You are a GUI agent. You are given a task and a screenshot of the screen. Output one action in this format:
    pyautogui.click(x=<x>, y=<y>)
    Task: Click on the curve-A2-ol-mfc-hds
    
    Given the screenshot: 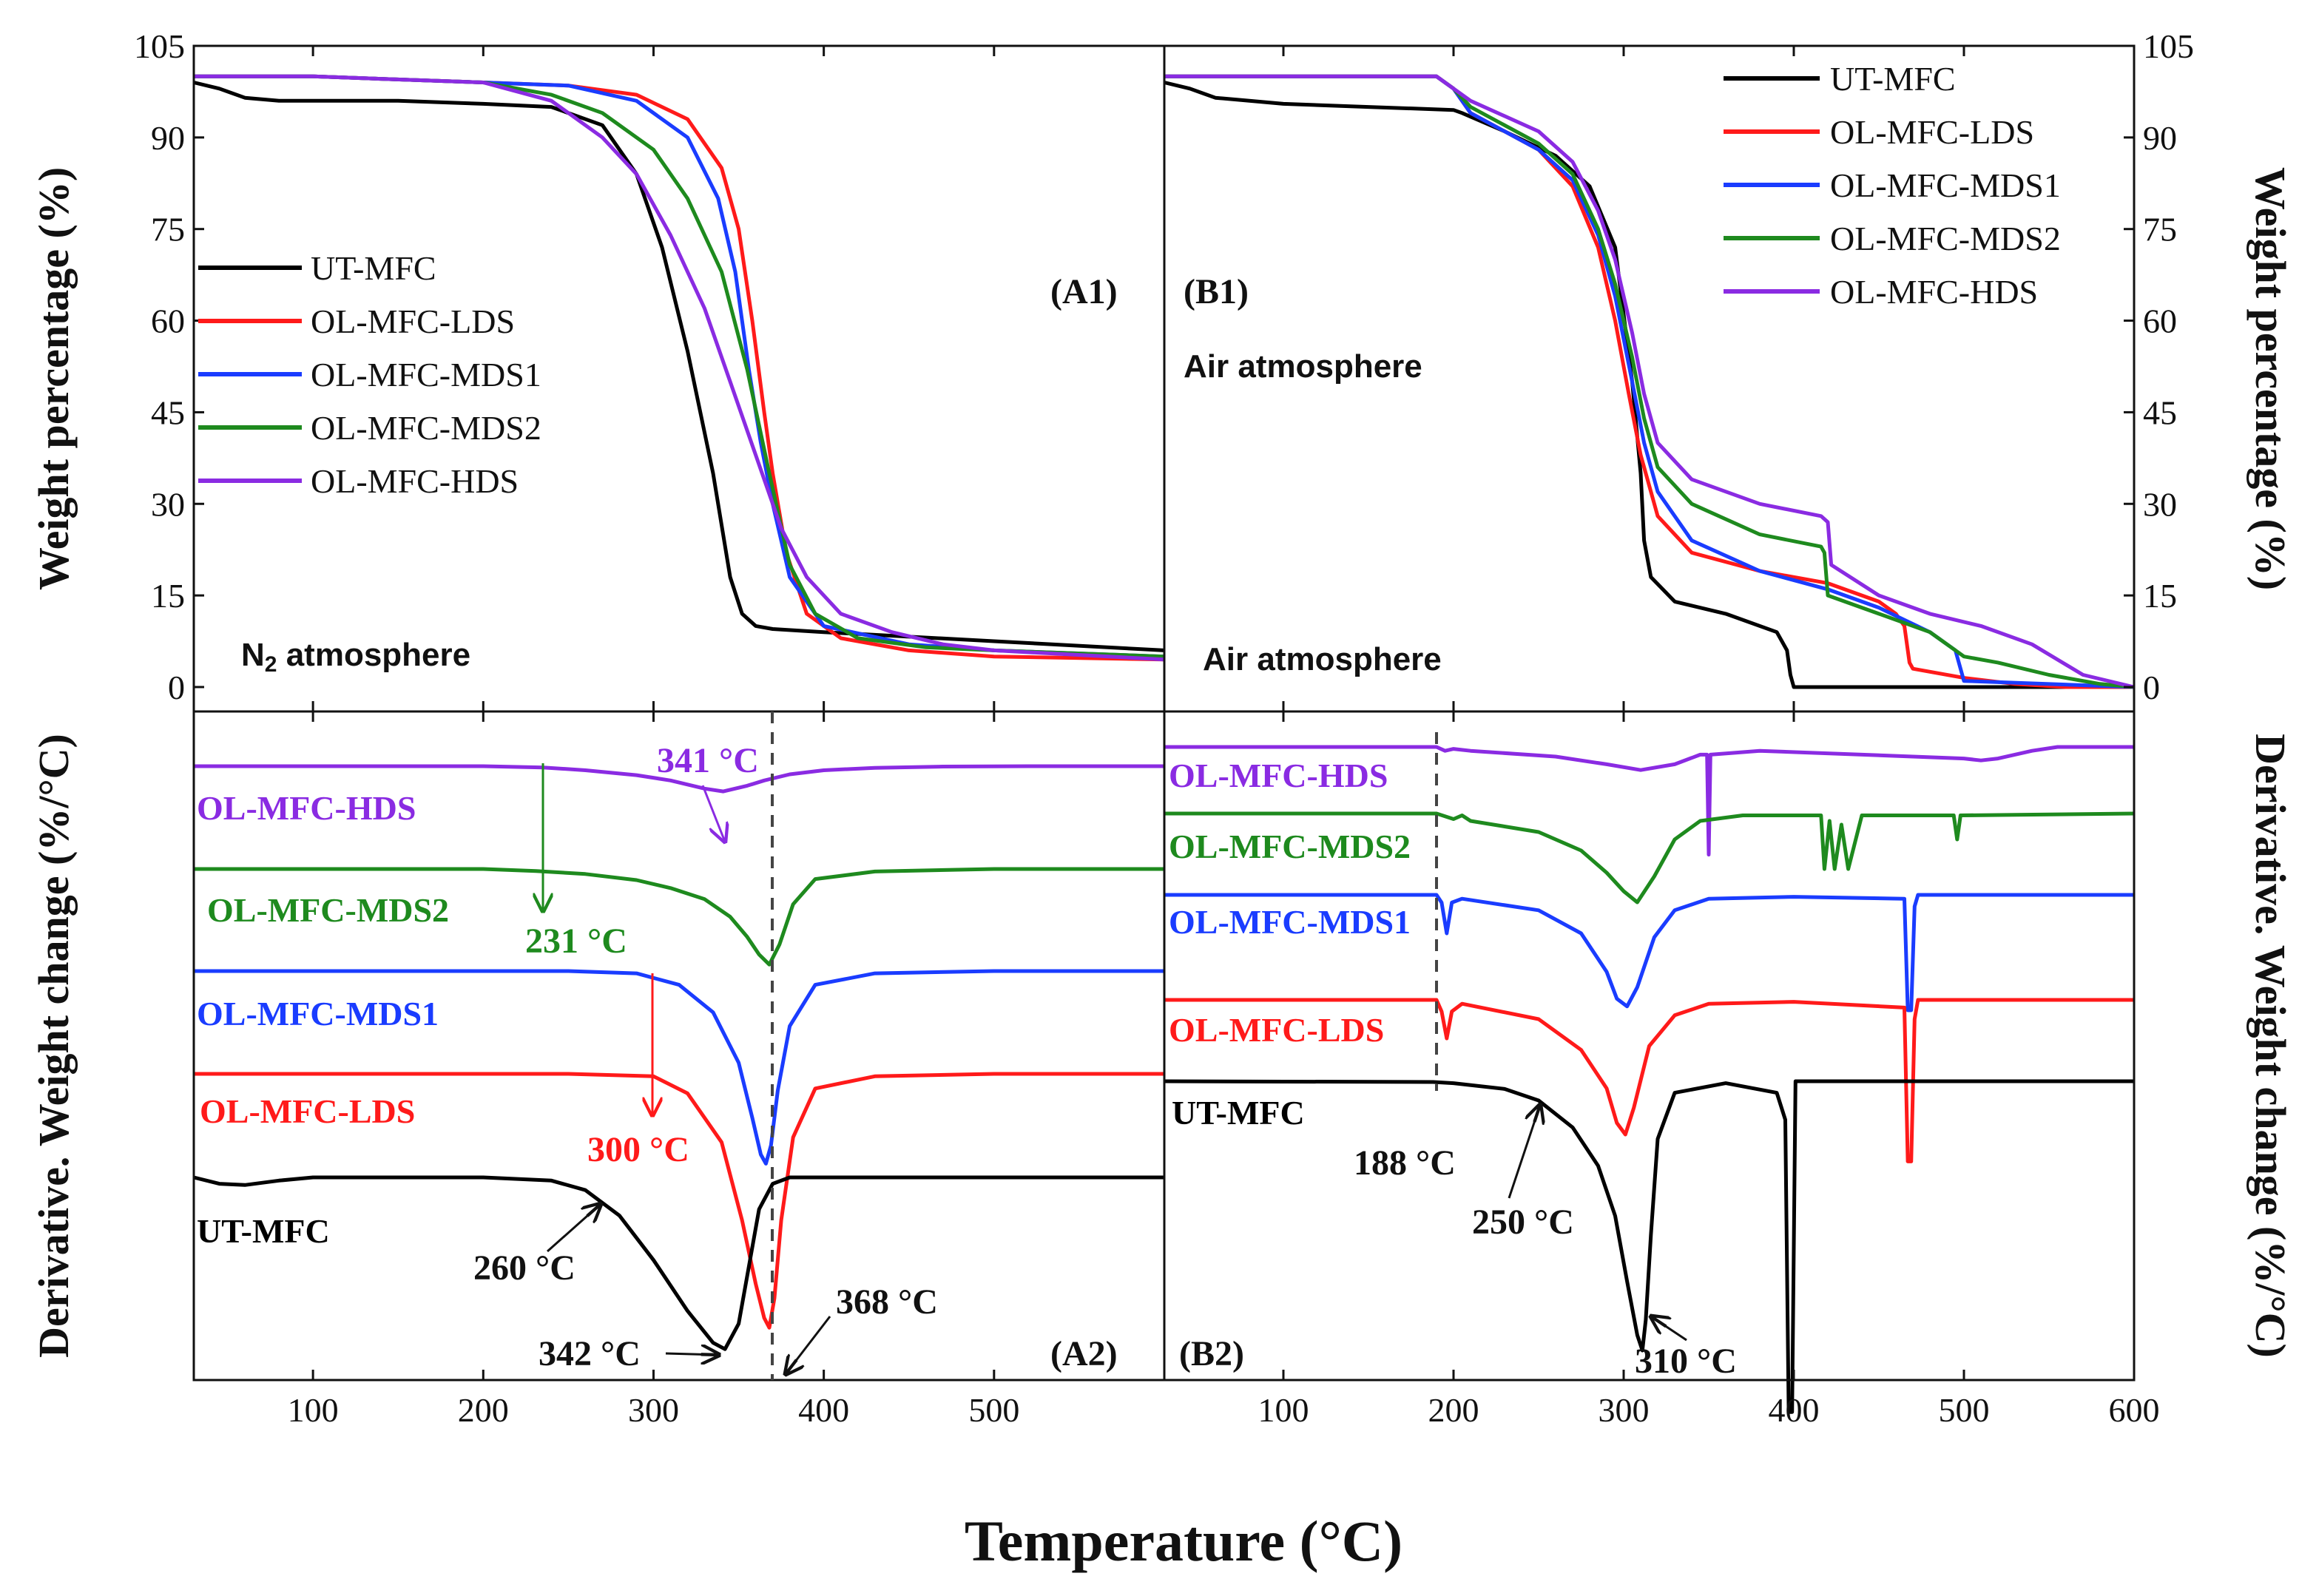 What is the action you would take?
    pyautogui.click(x=679, y=779)
    